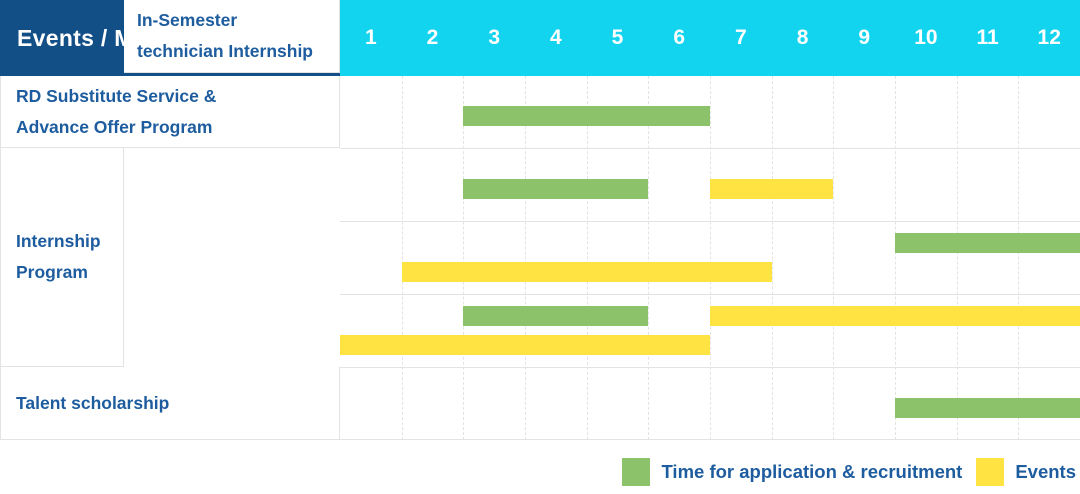  I want to click on month-header-cell: 10, so click(926, 37).